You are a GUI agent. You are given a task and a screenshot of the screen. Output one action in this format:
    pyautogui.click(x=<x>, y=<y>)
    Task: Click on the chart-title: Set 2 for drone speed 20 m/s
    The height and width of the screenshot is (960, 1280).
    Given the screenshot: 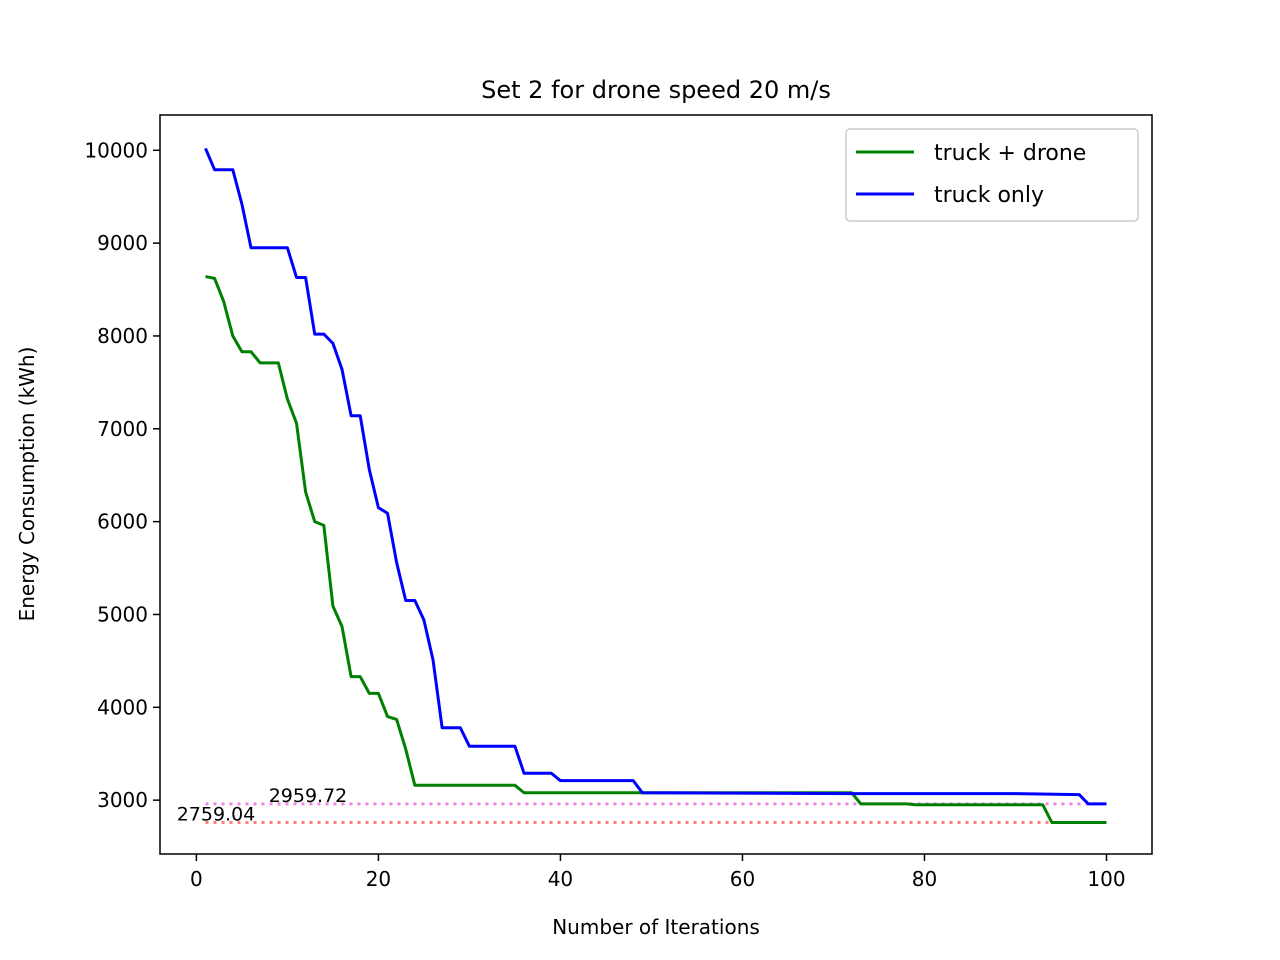 What is the action you would take?
    pyautogui.click(x=656, y=90)
    